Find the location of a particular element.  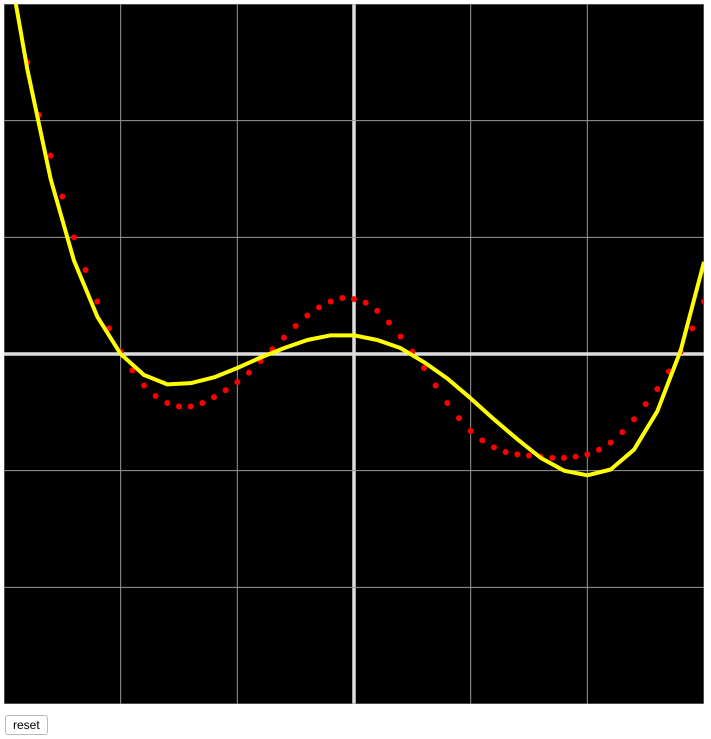

reset-button: reset is located at coordinates (26, 725).